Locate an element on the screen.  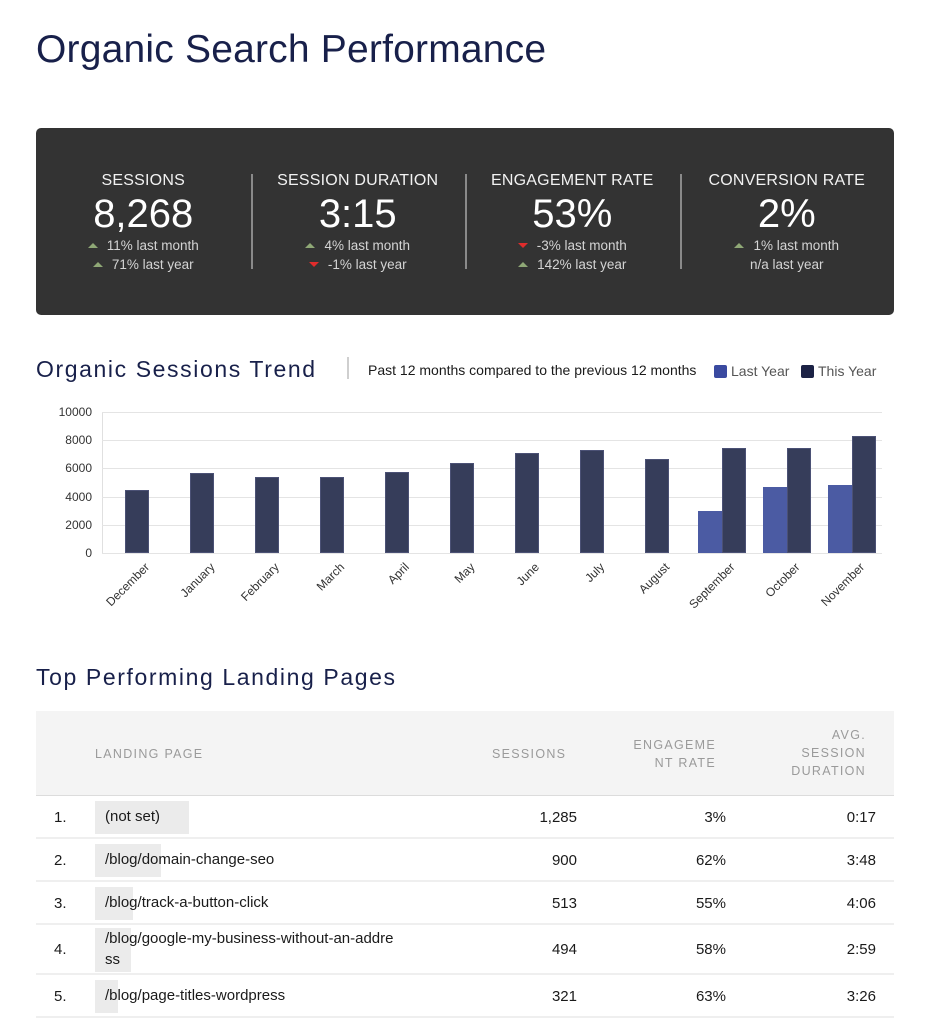
landing-page-cell: /blog/page-titles-wordpress is located at coordinates (275, 996).